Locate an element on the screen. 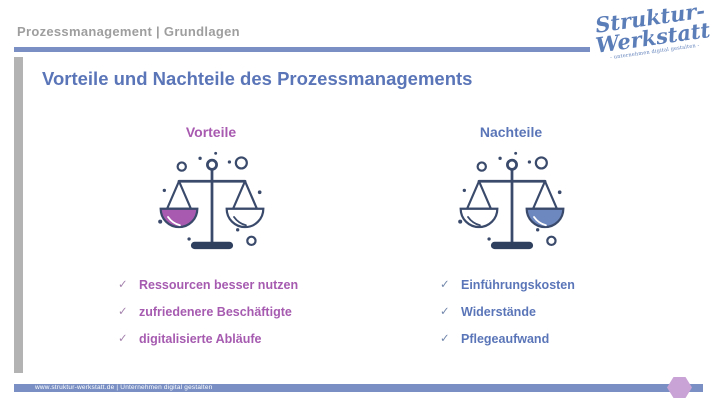  balance-scale-nachteile-icon is located at coordinates (512, 206).